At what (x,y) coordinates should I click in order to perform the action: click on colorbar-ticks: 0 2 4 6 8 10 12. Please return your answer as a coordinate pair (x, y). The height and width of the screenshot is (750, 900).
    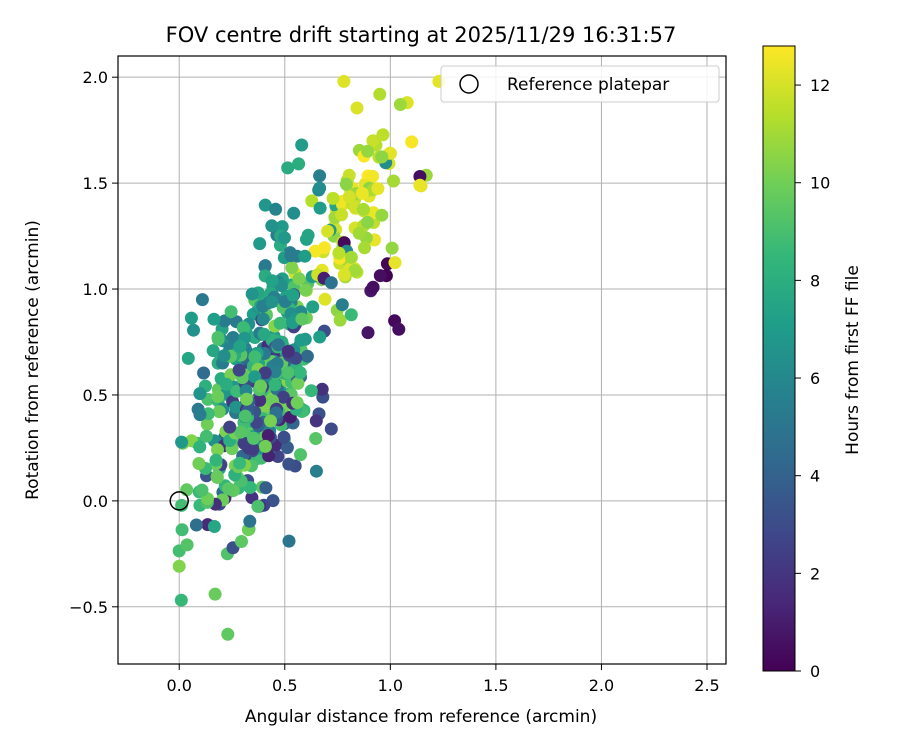
    Looking at the image, I should click on (812, 378).